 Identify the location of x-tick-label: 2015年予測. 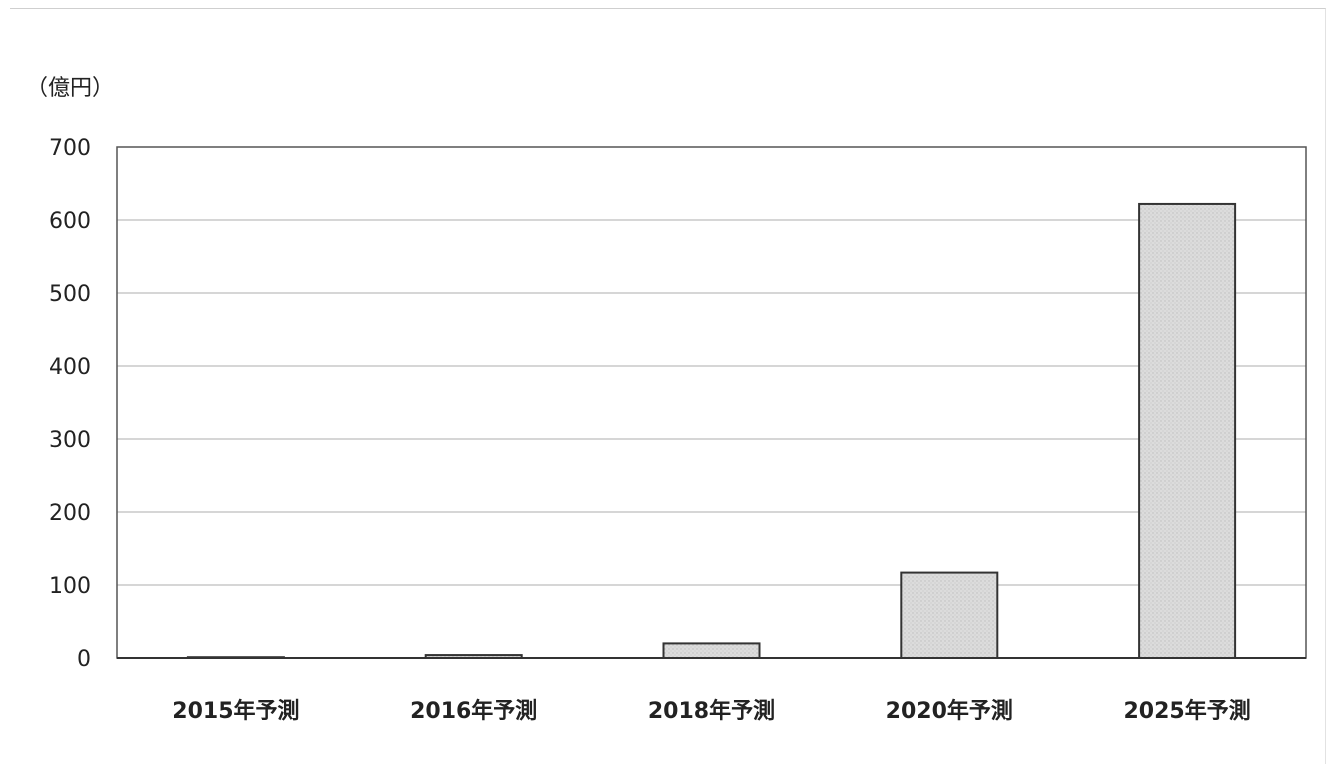
(235, 711).